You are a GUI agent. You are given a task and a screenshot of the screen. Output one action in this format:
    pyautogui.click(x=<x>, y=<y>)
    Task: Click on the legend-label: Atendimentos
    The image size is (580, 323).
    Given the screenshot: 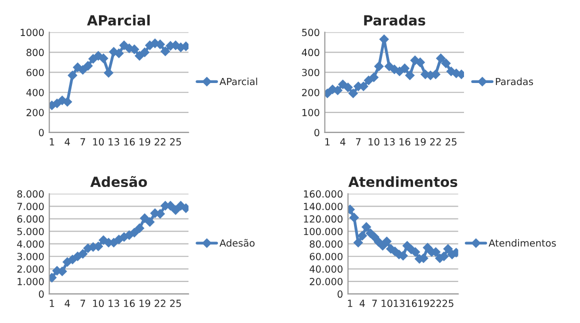 What is the action you would take?
    pyautogui.click(x=522, y=243)
    